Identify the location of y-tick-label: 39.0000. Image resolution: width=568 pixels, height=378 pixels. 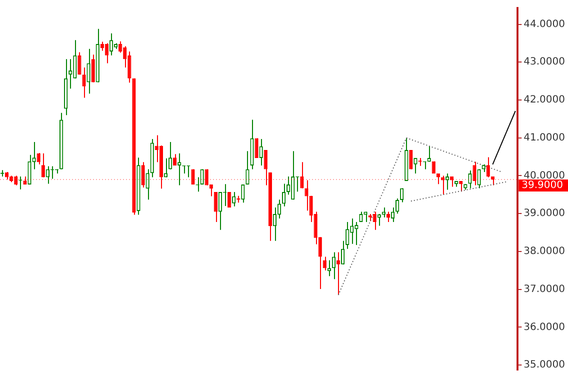
(545, 214).